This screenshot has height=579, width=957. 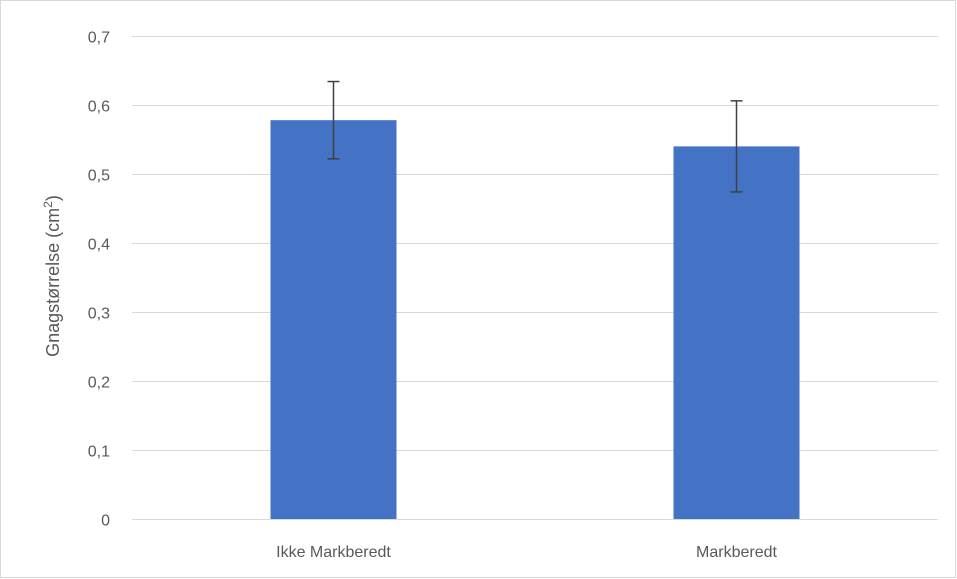 I want to click on y-tick-label: 0,4, so click(x=99, y=245).